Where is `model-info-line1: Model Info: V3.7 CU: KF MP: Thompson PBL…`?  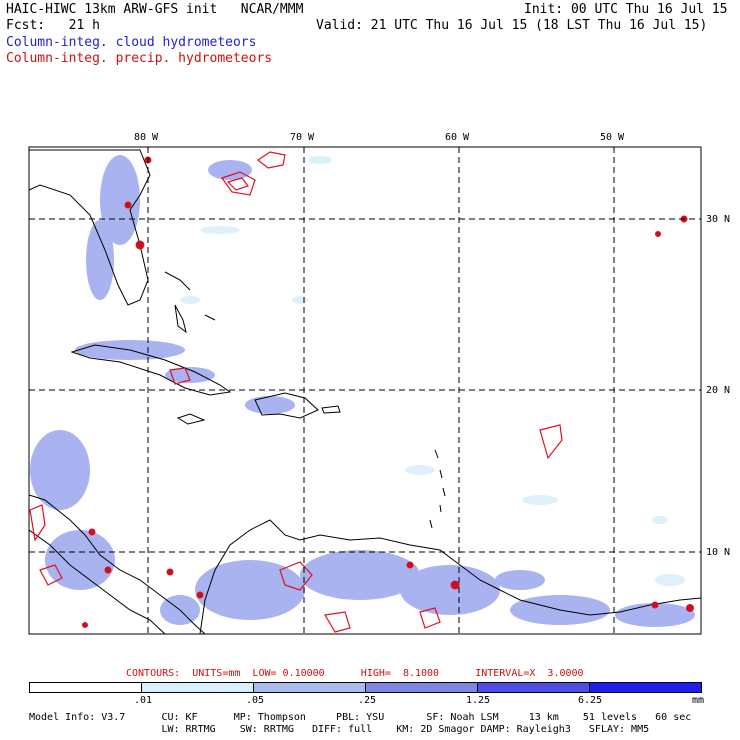
model-info-line1: Model Info: V3.7 CU: KF MP: Thompson PBL… is located at coordinates (360, 717).